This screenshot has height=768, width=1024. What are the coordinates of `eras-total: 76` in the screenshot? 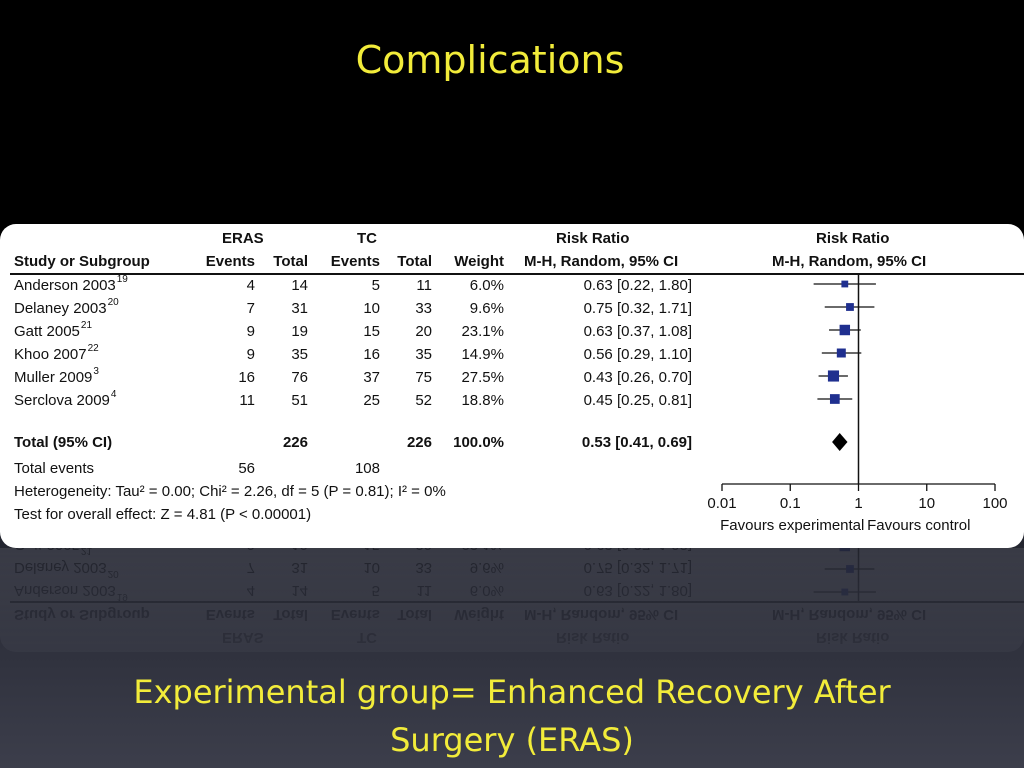 It's located at (299, 377).